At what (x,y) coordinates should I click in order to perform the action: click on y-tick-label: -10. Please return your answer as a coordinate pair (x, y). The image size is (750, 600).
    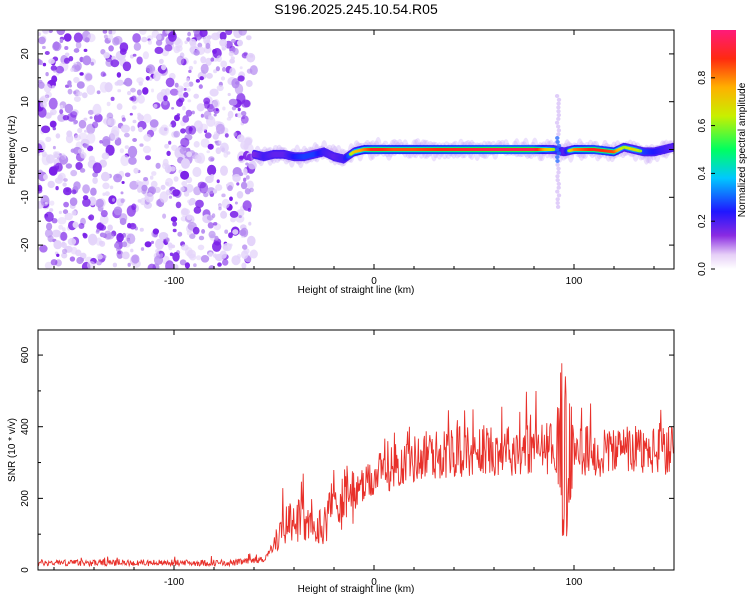
    Looking at the image, I should click on (25, 197).